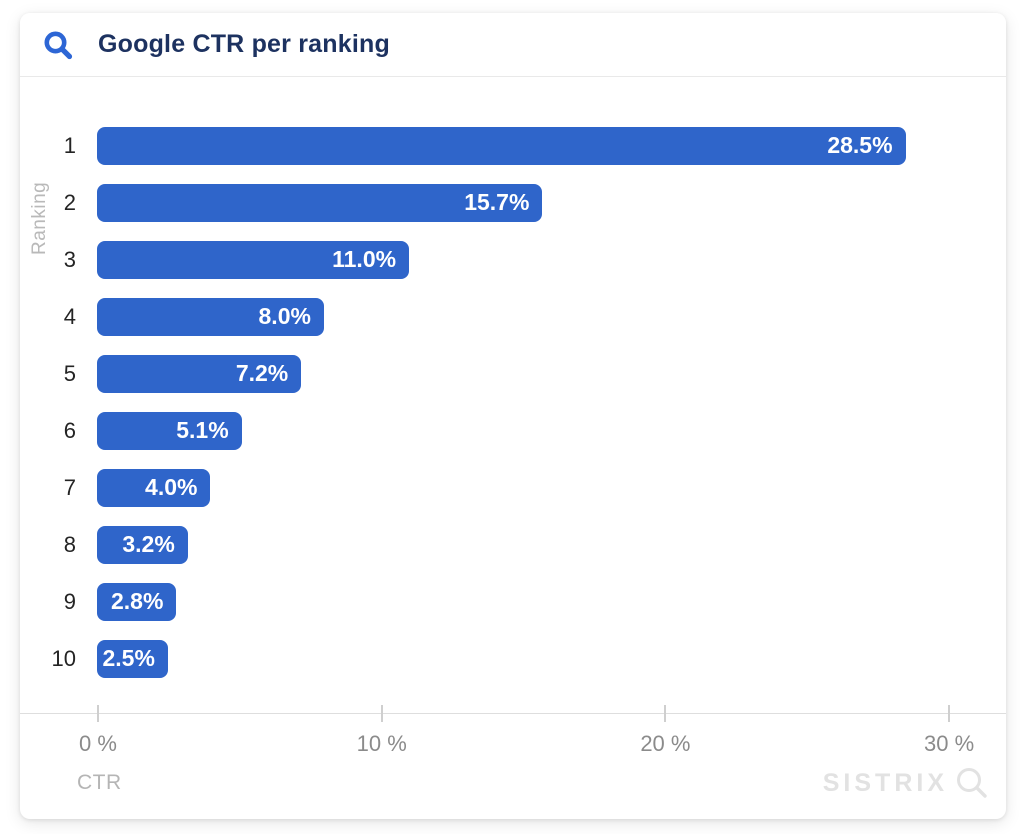 This screenshot has width=1024, height=834. I want to click on ctr-bar: 28.5%, so click(501, 145).